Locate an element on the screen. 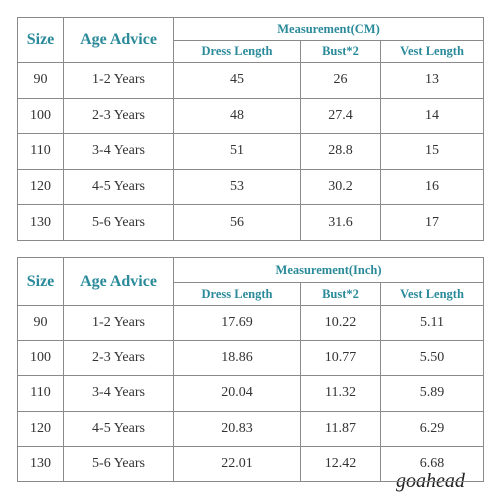 This screenshot has width=500, height=500. data-row: 100 2-3 Years 18.86 10.77 5.50 is located at coordinates (251, 358).